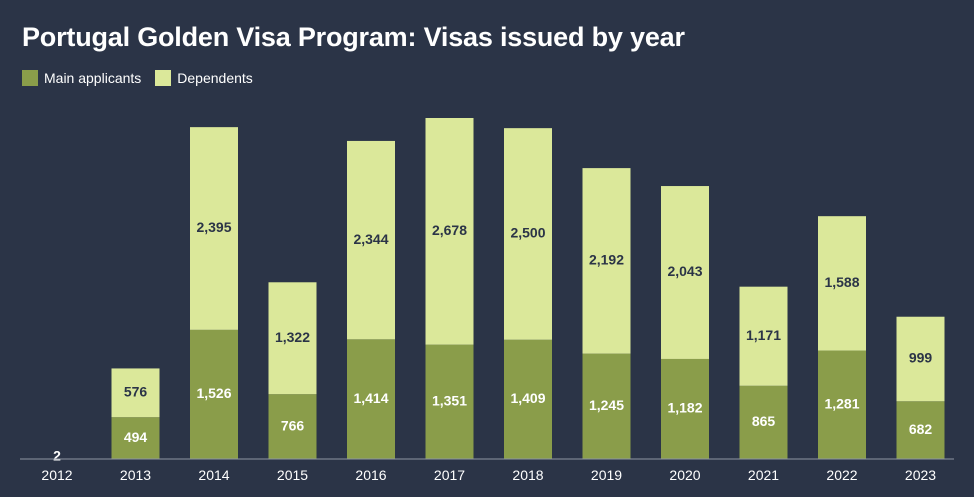 This screenshot has height=497, width=974. I want to click on bar-main-applicants-2020, so click(685, 408).